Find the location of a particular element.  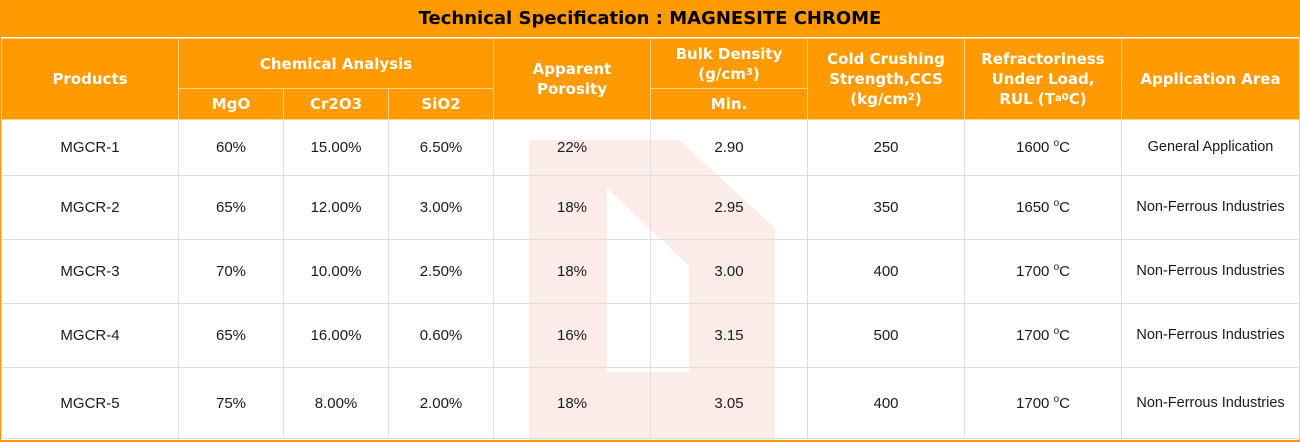

cell-cr2o3: 16.00% is located at coordinates (336, 335).